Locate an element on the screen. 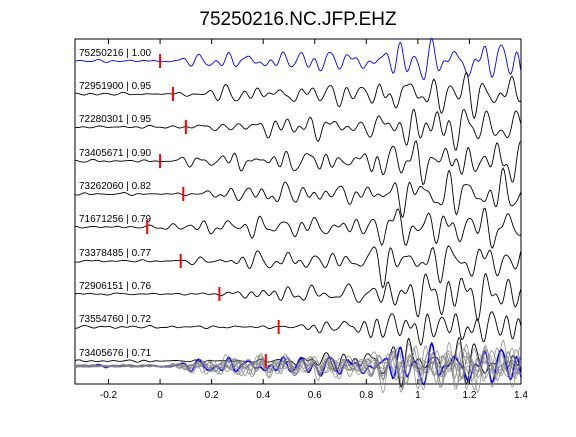 This screenshot has height=437, width=576. trace-label-72951900: 72951900 | 0.95 is located at coordinates (115, 86).